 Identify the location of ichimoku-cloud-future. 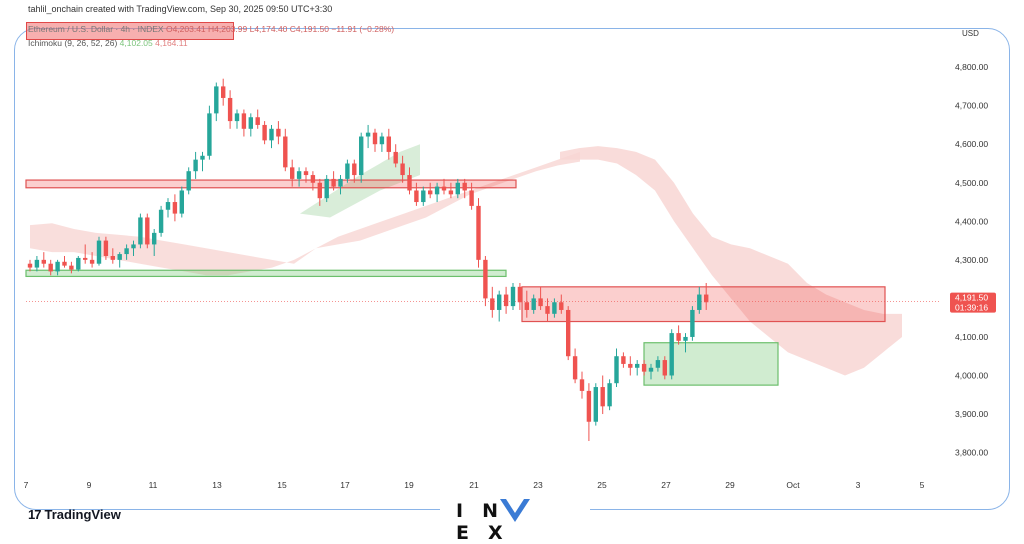
(731, 261).